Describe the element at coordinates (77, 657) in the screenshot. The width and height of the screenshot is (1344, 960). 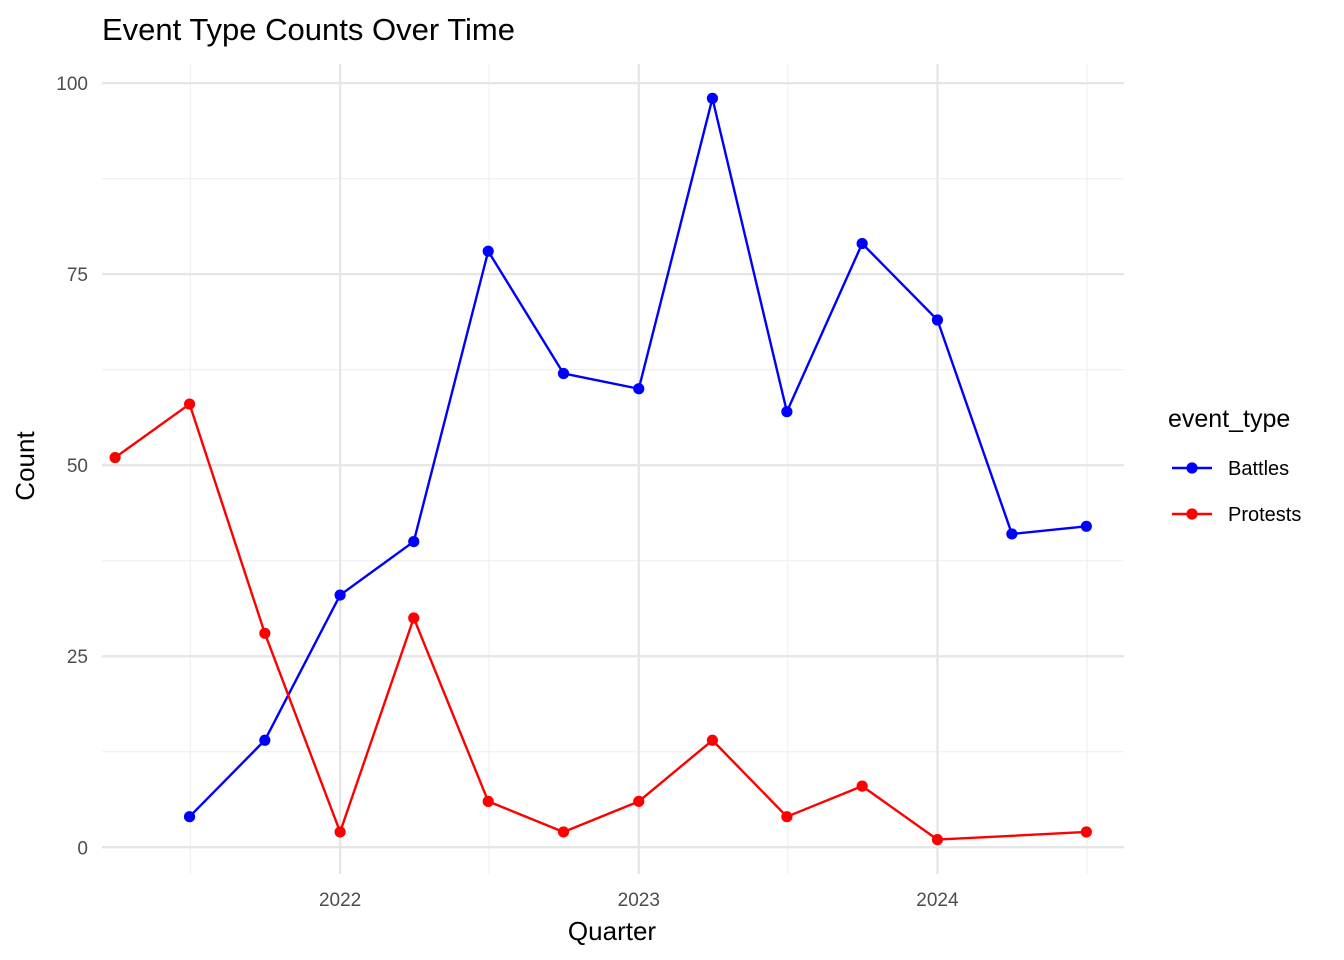
I see `y-tick-label: 25` at that location.